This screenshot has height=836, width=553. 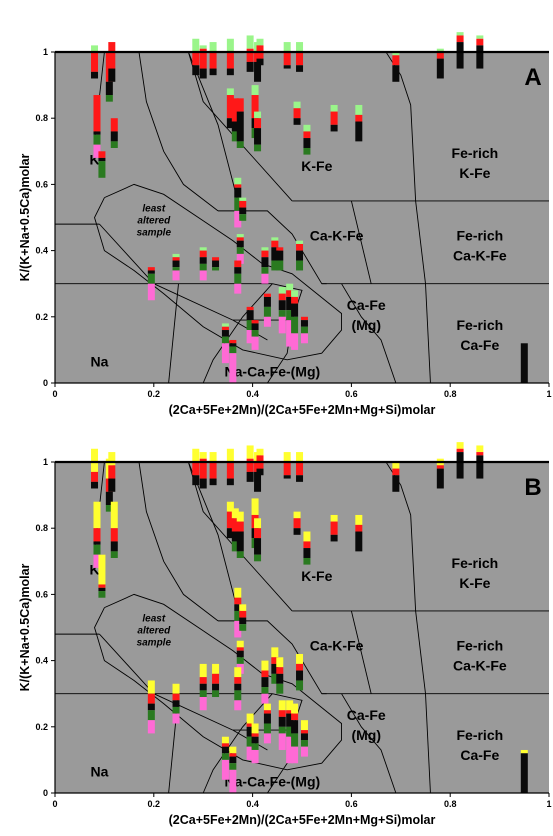 What do you see at coordinates (532, 487) in the screenshot?
I see `panel-label: B` at bounding box center [532, 487].